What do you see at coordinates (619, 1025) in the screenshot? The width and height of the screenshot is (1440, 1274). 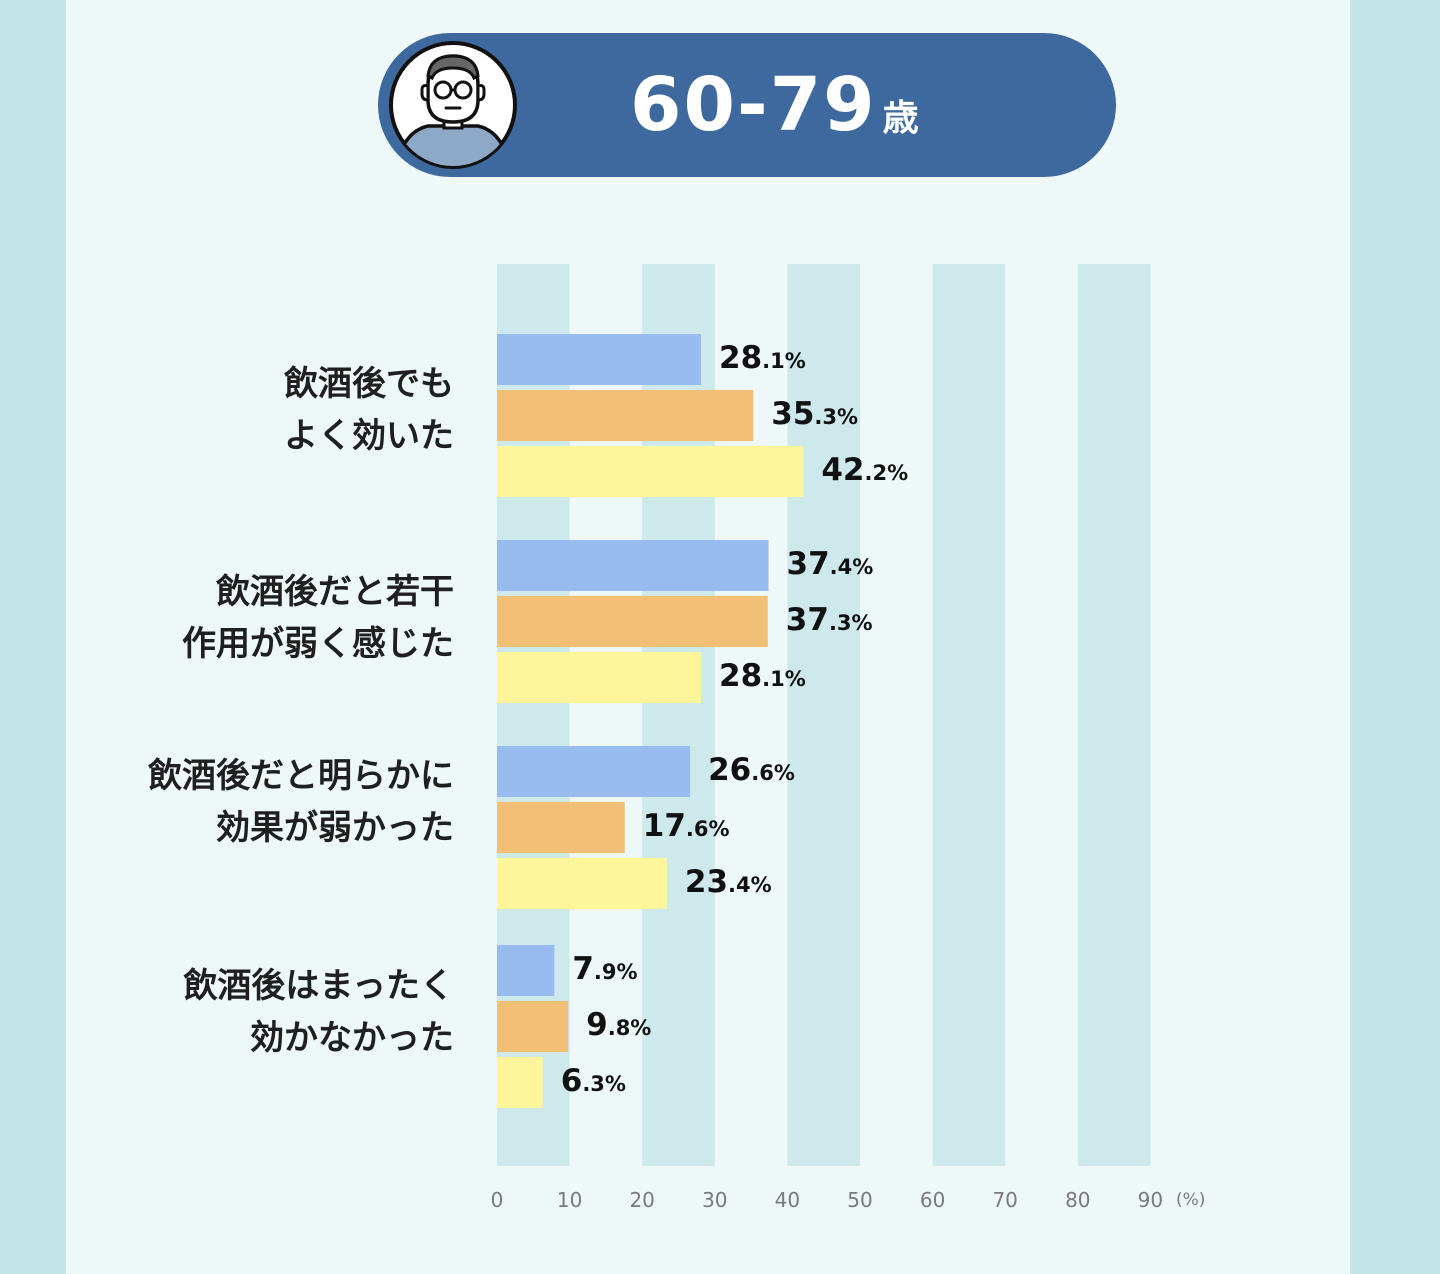 I see `value-label: 9.8%` at bounding box center [619, 1025].